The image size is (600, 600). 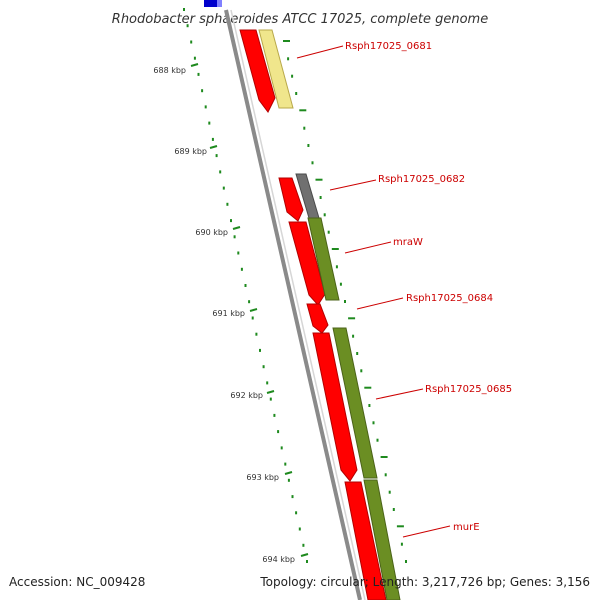 I want to click on tick-label: 688 kbp, so click(x=169, y=70).